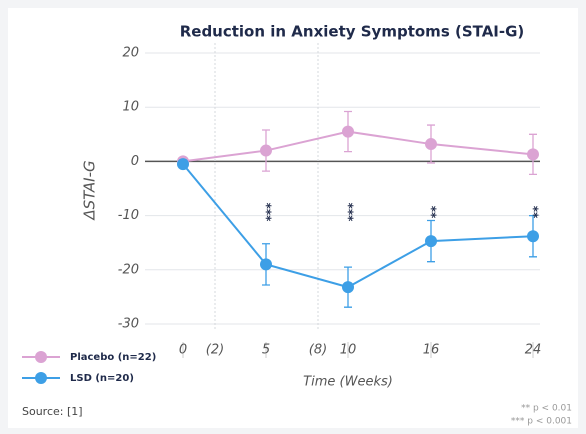 This screenshot has height=434, width=586. Describe the element at coordinates (348, 382) in the screenshot. I see `x-axis-label: Time (Weeks)` at that location.